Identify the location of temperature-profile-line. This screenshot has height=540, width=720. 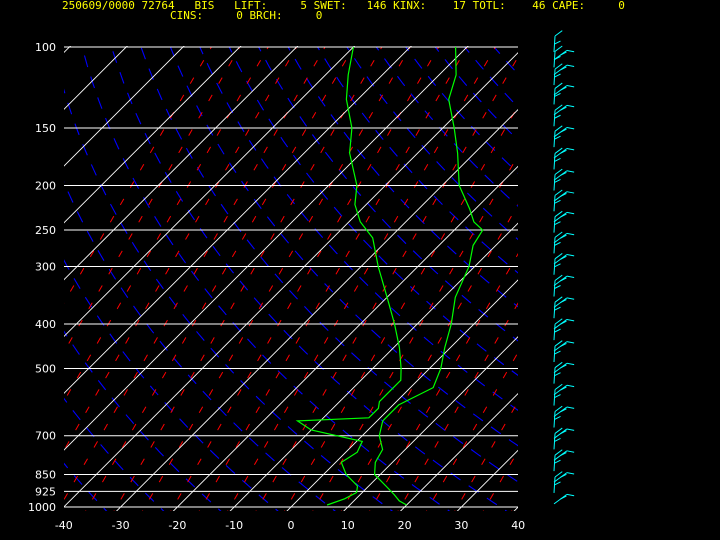
(428, 276).